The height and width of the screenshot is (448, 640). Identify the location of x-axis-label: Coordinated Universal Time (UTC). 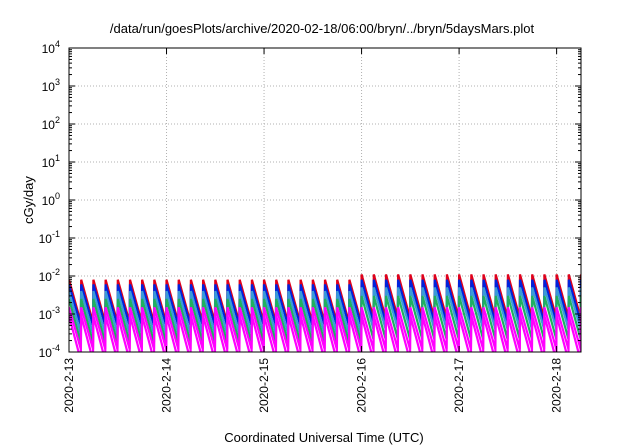
(323, 437).